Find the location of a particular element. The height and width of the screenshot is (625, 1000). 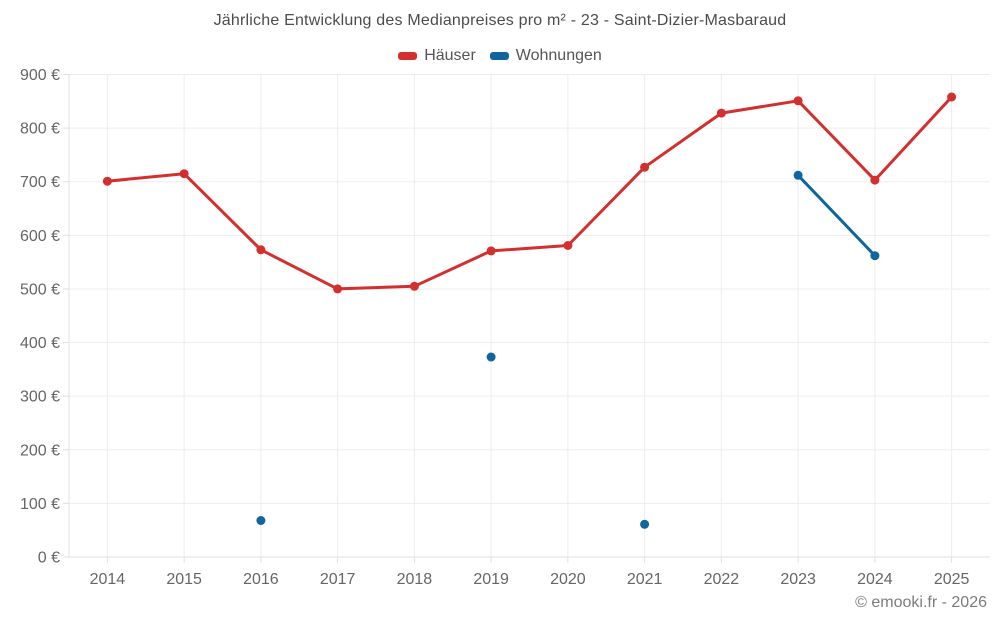

legend-label-wohnungen: Wohnungen is located at coordinates (558, 55).